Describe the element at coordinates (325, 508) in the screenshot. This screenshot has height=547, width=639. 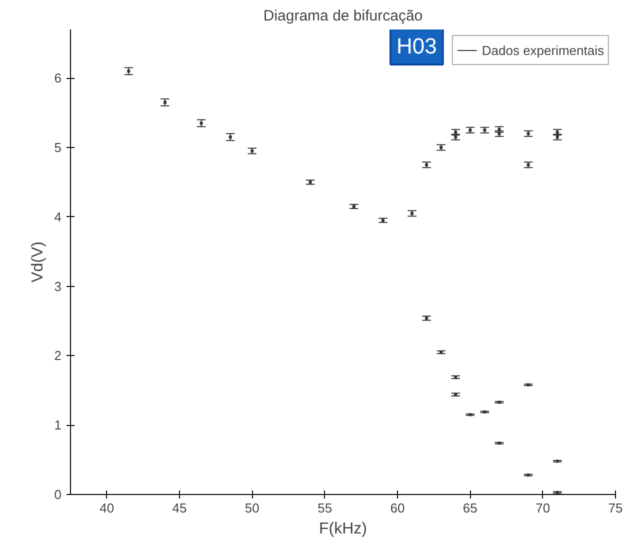
I see `x-tick-label: 55` at that location.